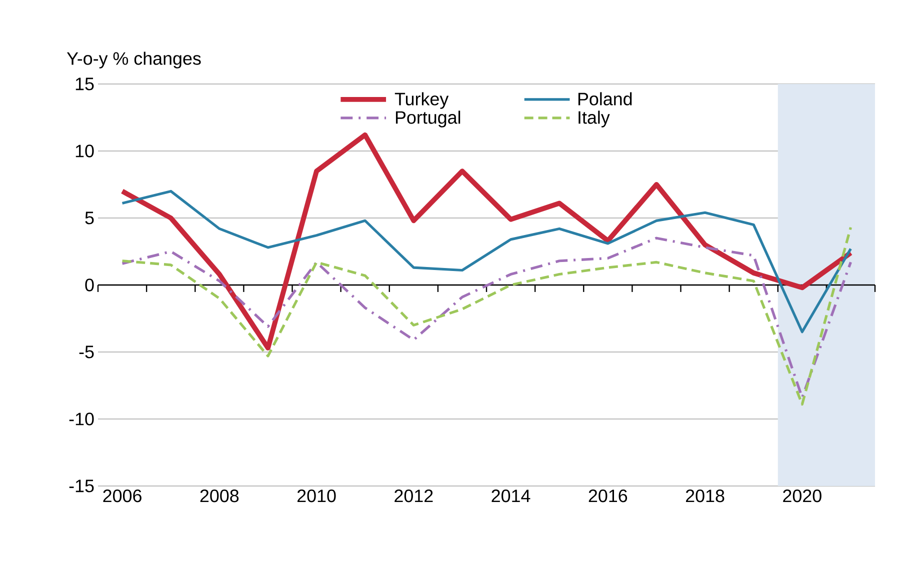 The image size is (898, 574). Describe the element at coordinates (133, 60) in the screenshot. I see `y-axis-title: Y-o-y % changes` at that location.